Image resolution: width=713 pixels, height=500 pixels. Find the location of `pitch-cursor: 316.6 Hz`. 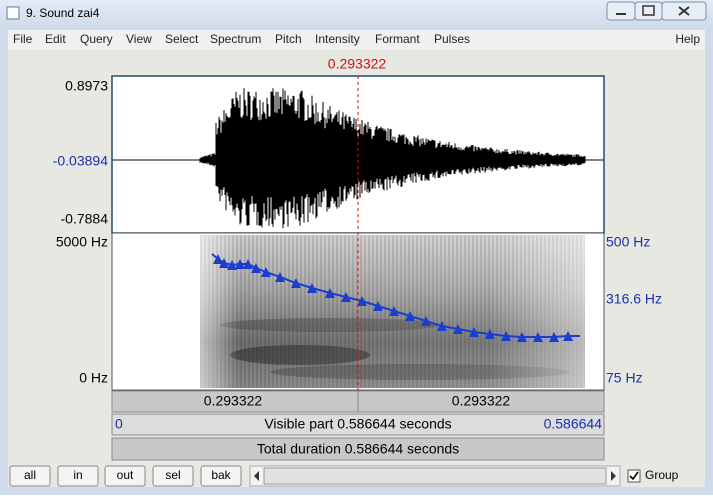

pitch-cursor: 316.6 Hz is located at coordinates (634, 299).